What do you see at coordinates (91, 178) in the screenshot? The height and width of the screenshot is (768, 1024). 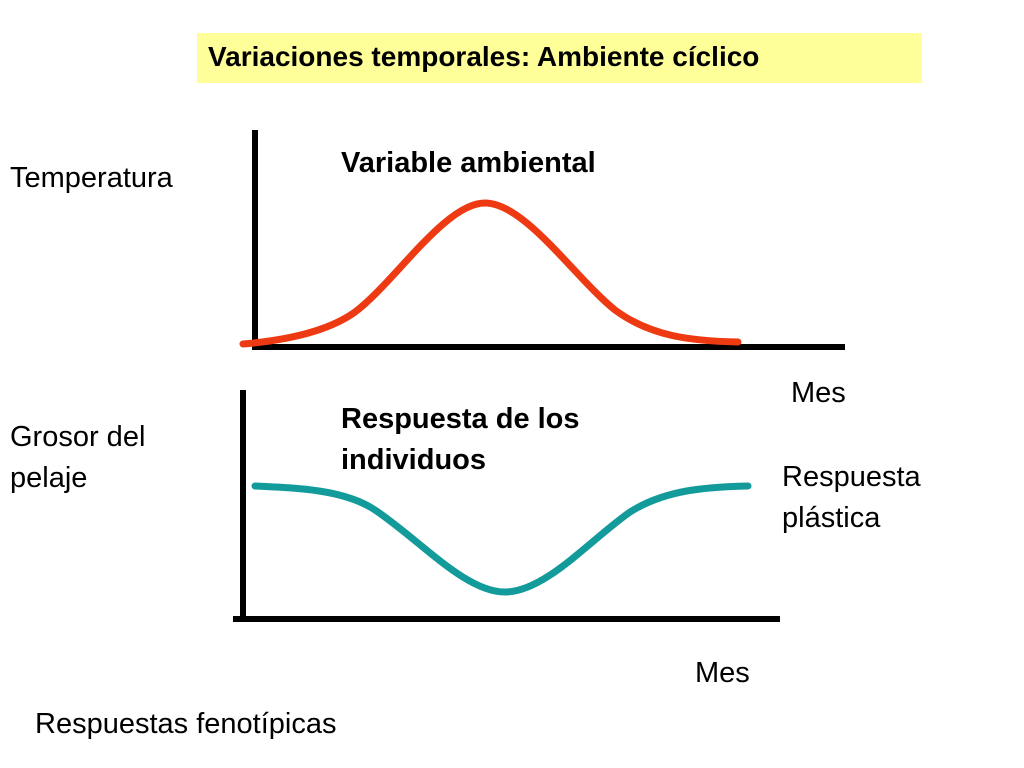 I see `top-y-axis-label: Temperatura` at bounding box center [91, 178].